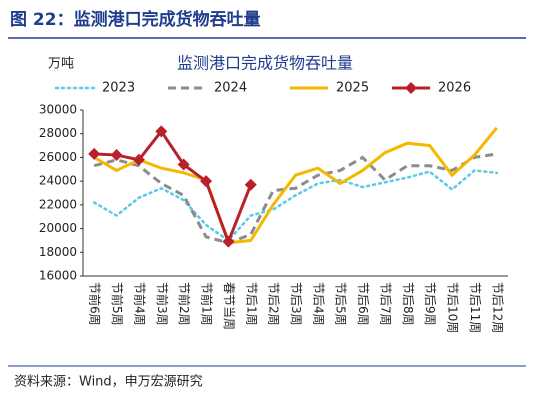  What do you see at coordinates (58, 133) in the screenshot?
I see `y-tick-label: 28000` at bounding box center [58, 133].